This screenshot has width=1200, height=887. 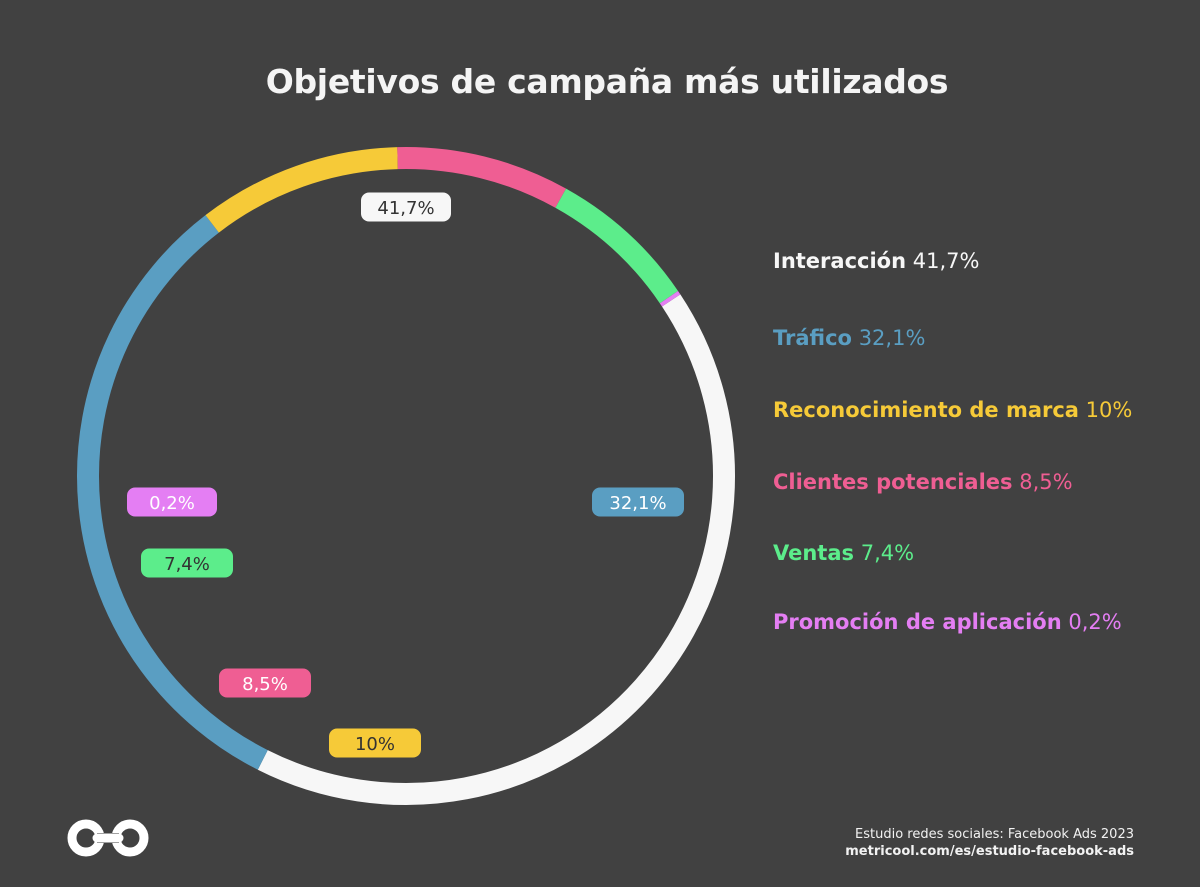 What do you see at coordinates (989, 851) in the screenshot?
I see `source-url: metricool.com/es/estudio-facebook-ads` at bounding box center [989, 851].